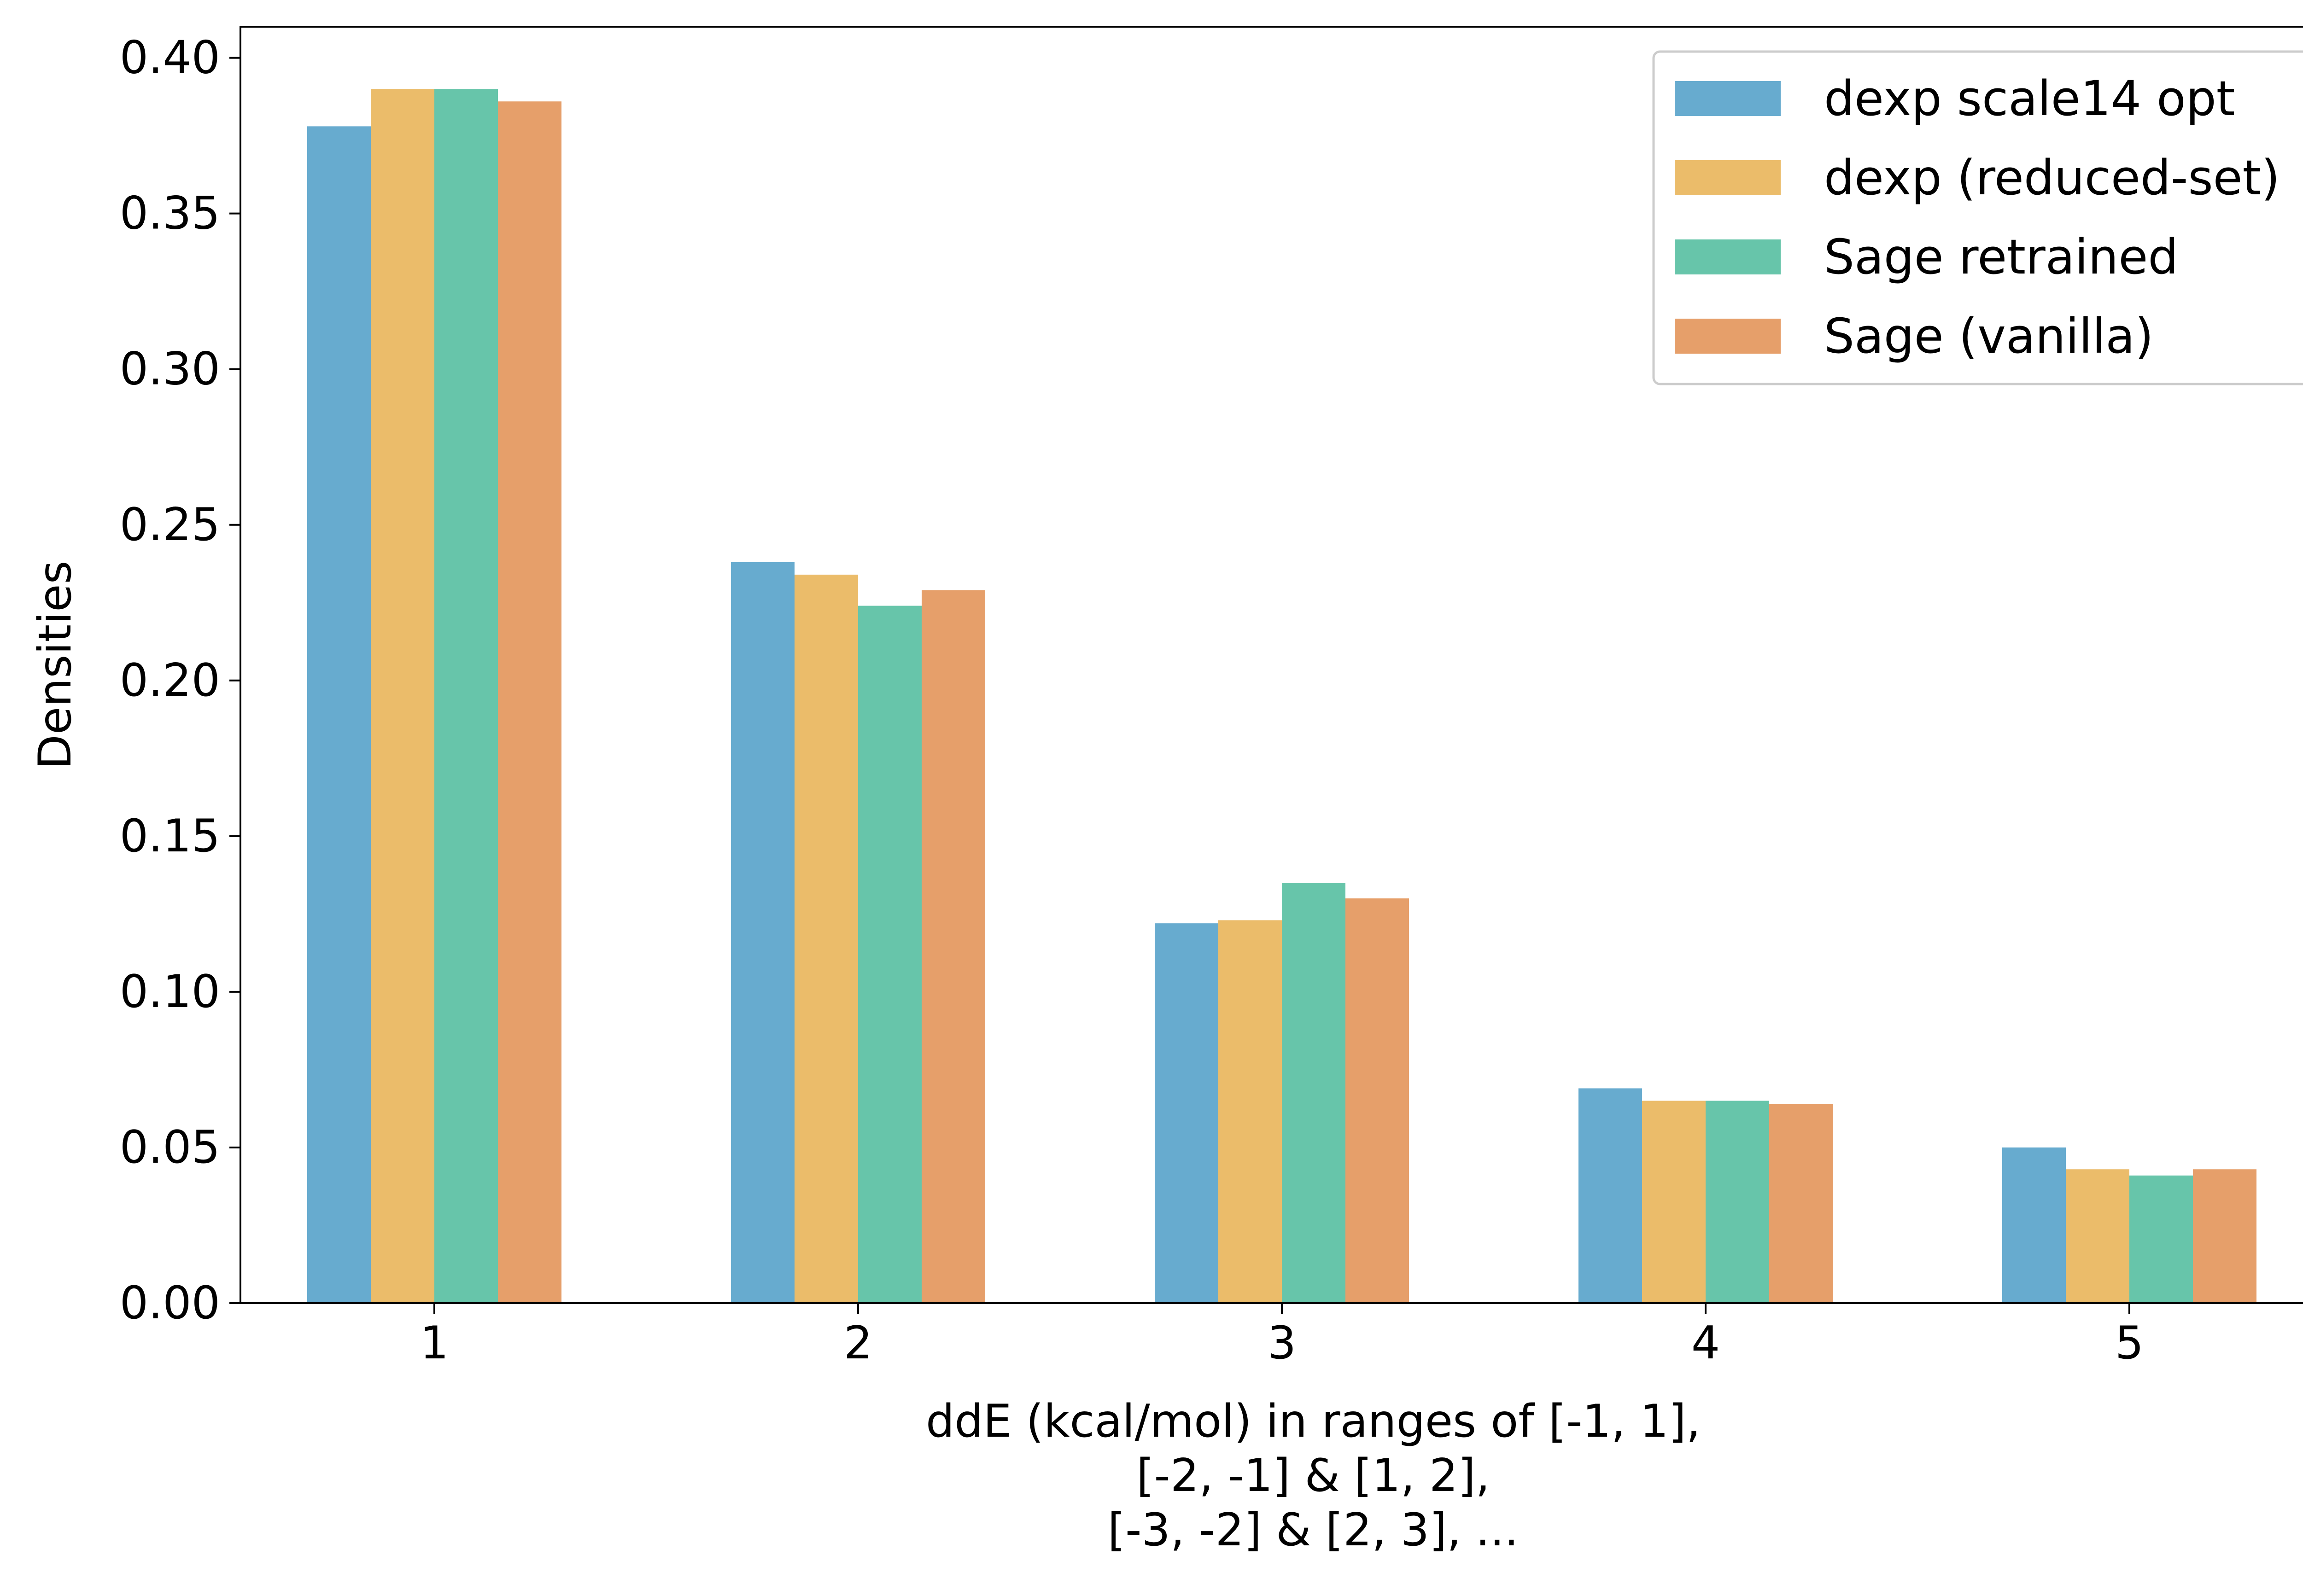 This screenshot has height=1596, width=2303. I want to click on x-axis-label-line: [-2, -1] & [1, 2],, so click(1313, 1476).